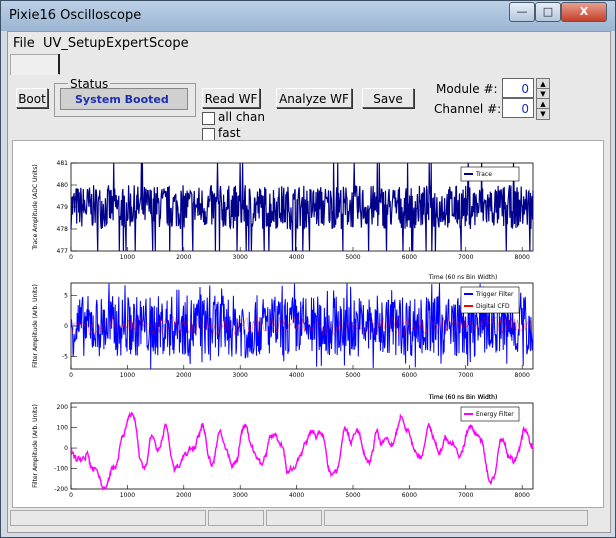 The width and height of the screenshot is (616, 538). I want to click on energy-filter-series-line, so click(302, 451).